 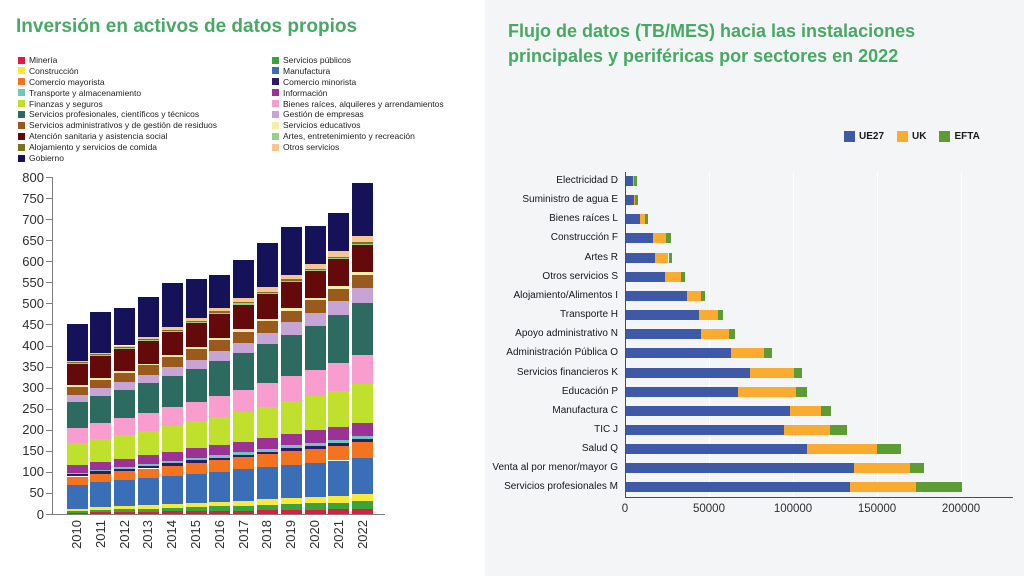 I want to click on x-axis-tick-label: 0, so click(x=625, y=509).